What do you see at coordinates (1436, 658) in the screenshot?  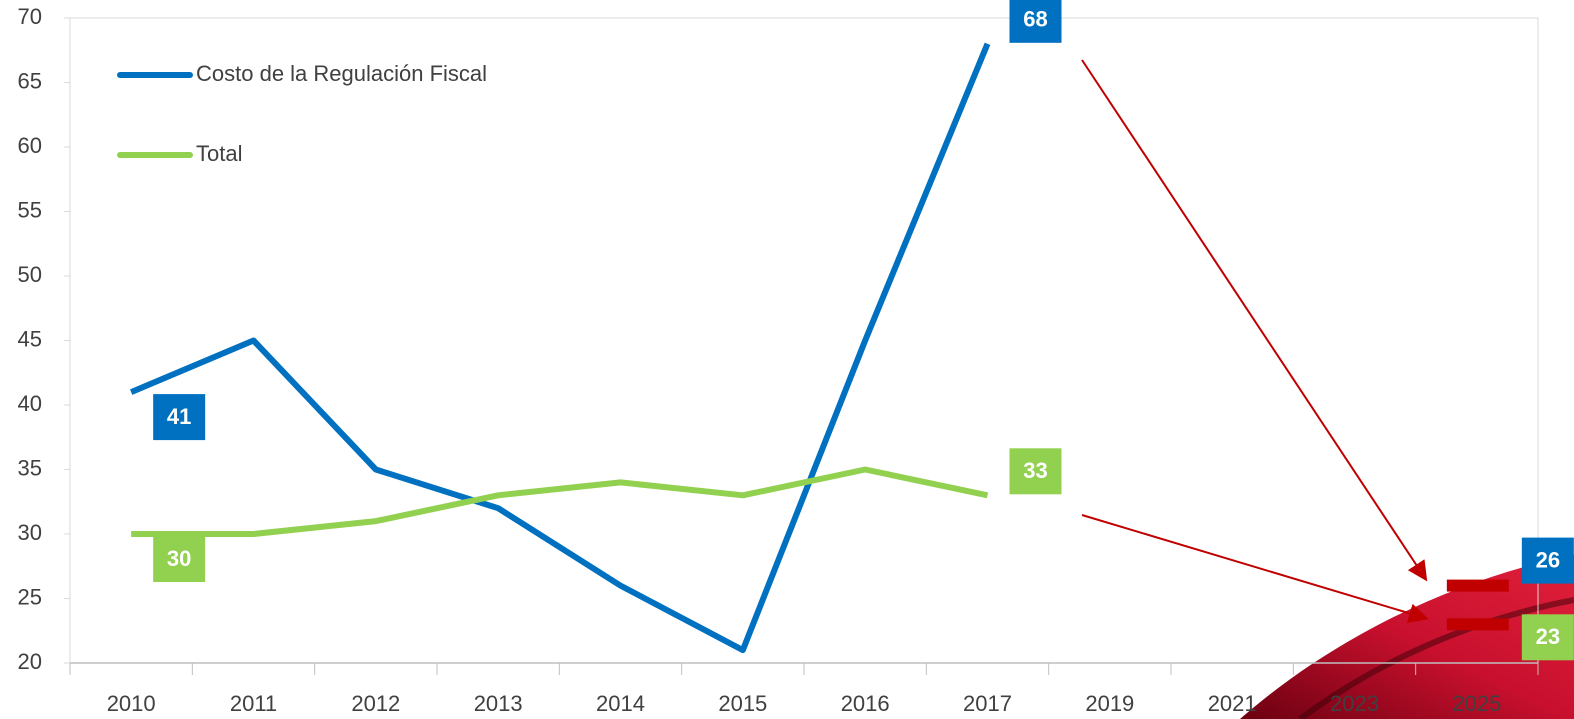 I see `decor-swoosh-shadow` at bounding box center [1436, 658].